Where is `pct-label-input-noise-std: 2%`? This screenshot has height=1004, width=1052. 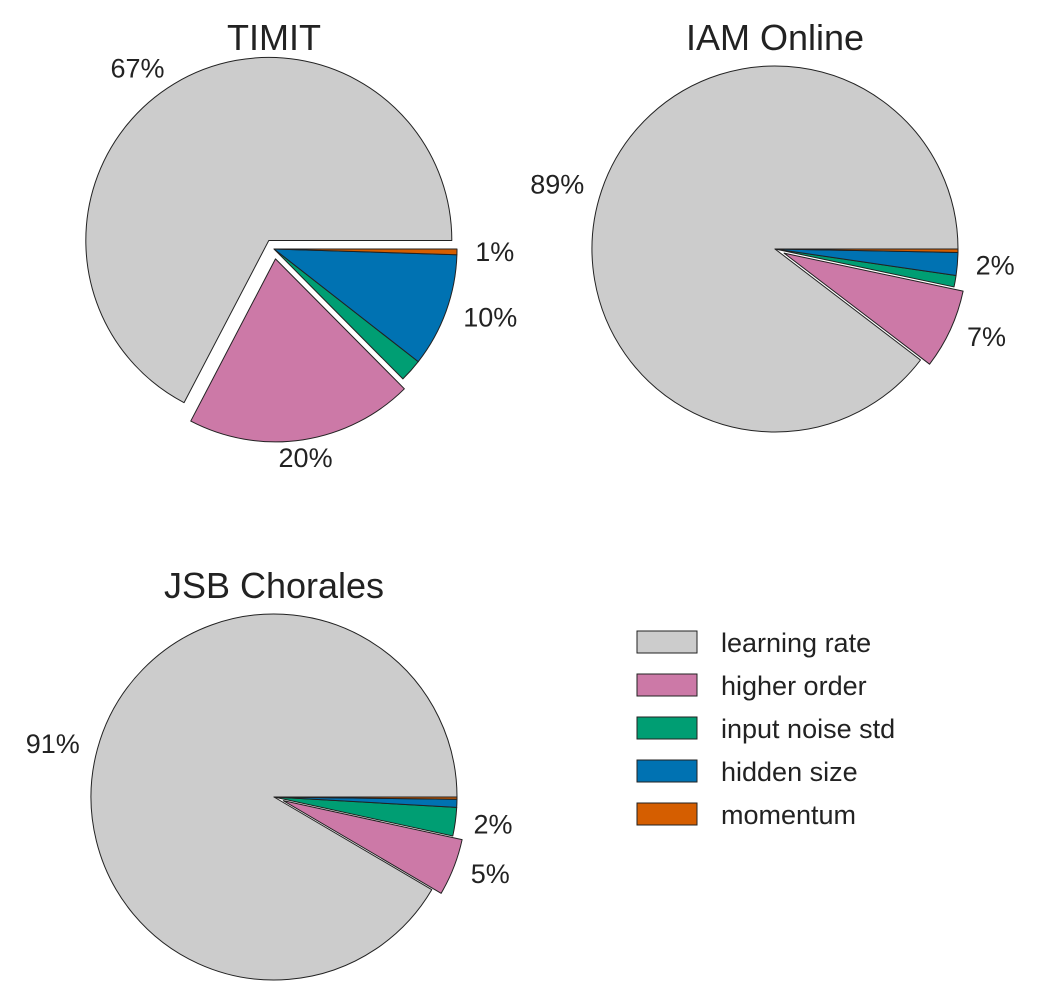 pct-label-input-noise-std: 2% is located at coordinates (492, 824).